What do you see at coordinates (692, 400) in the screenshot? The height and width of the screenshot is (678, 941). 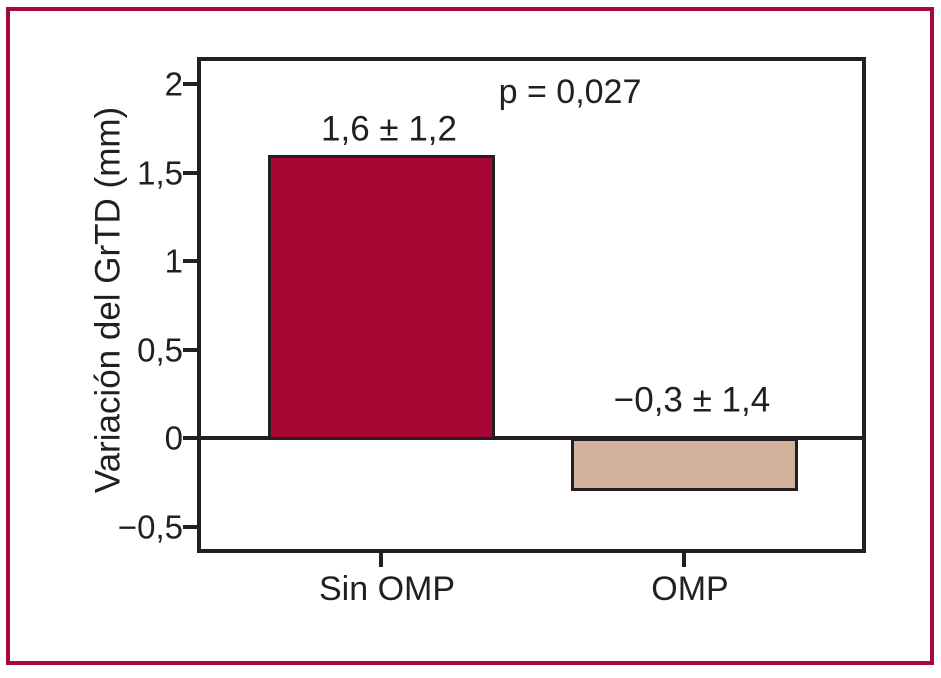 I see `bar-value-label: −0,3 ± 1,4` at bounding box center [692, 400].